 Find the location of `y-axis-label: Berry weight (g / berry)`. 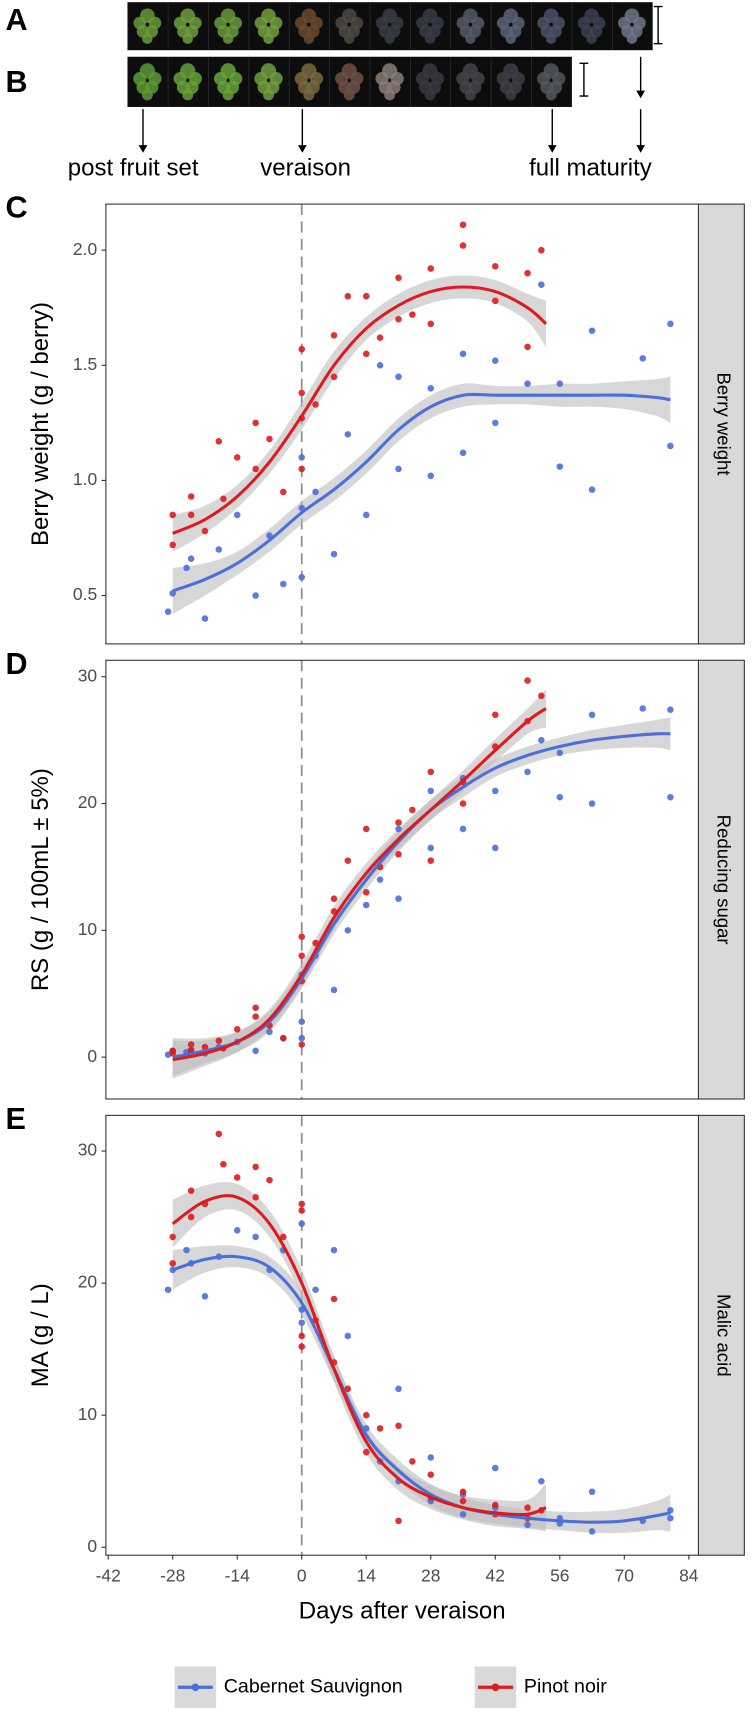

y-axis-label: Berry weight (g / berry) is located at coordinates (40, 424).